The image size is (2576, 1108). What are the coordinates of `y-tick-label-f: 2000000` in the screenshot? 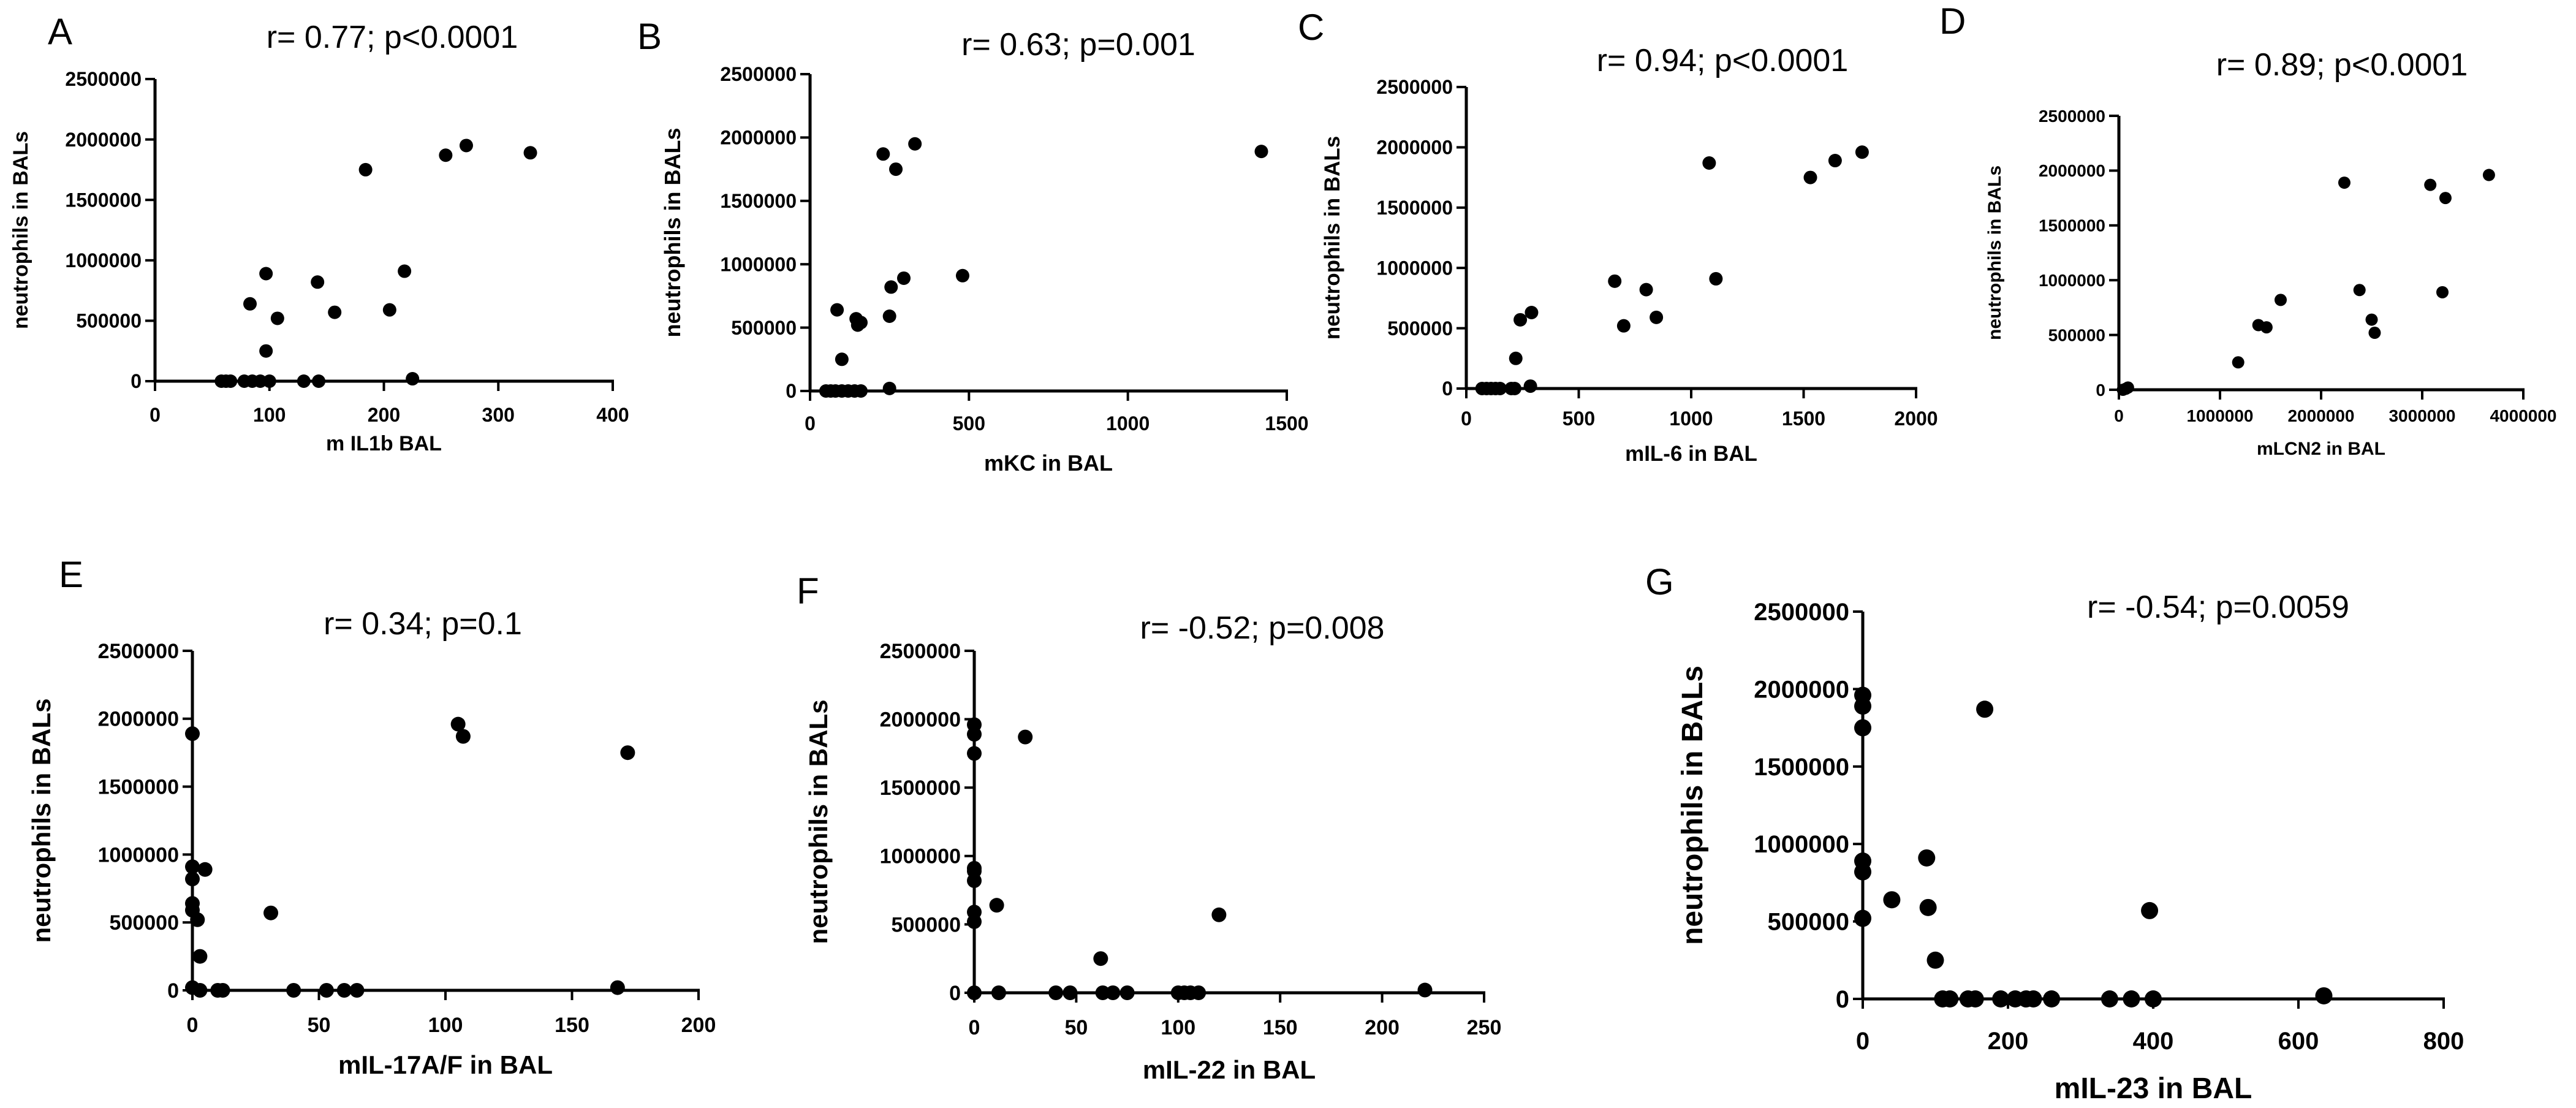 It's located at (921, 720).